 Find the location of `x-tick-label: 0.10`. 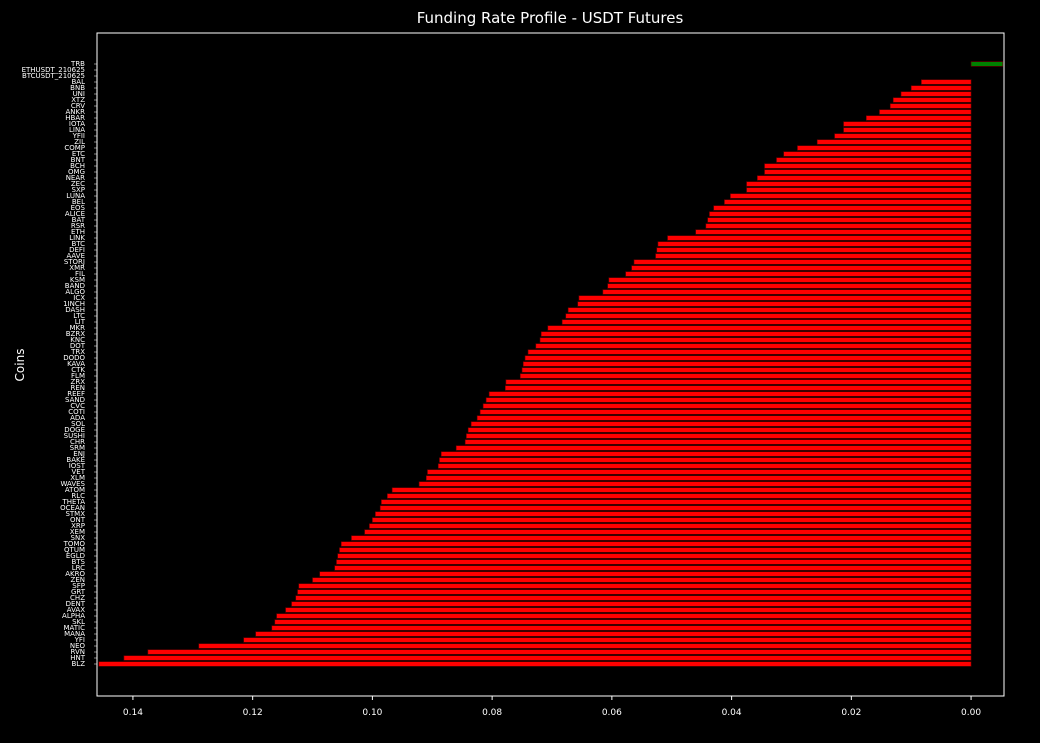

x-tick-label: 0.10 is located at coordinates (372, 713).